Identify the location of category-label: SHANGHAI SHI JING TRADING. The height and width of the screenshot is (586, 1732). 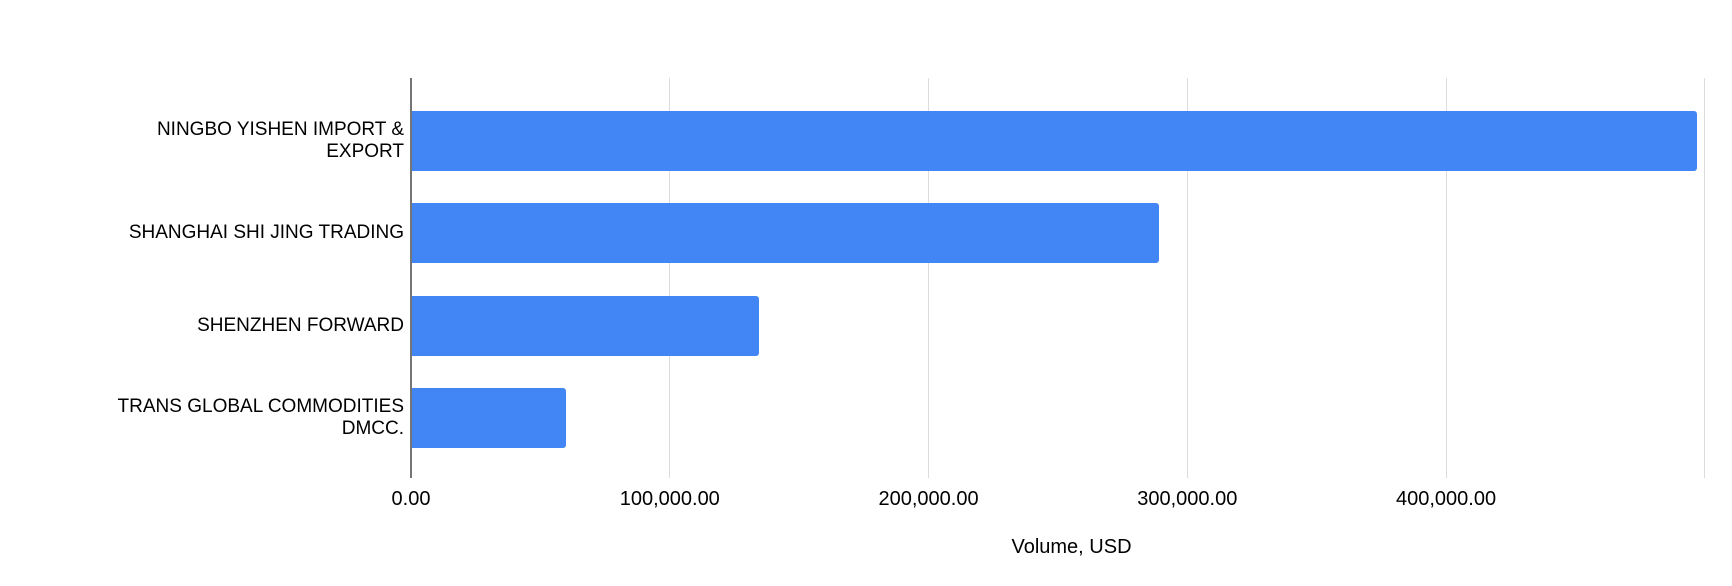
(202, 233).